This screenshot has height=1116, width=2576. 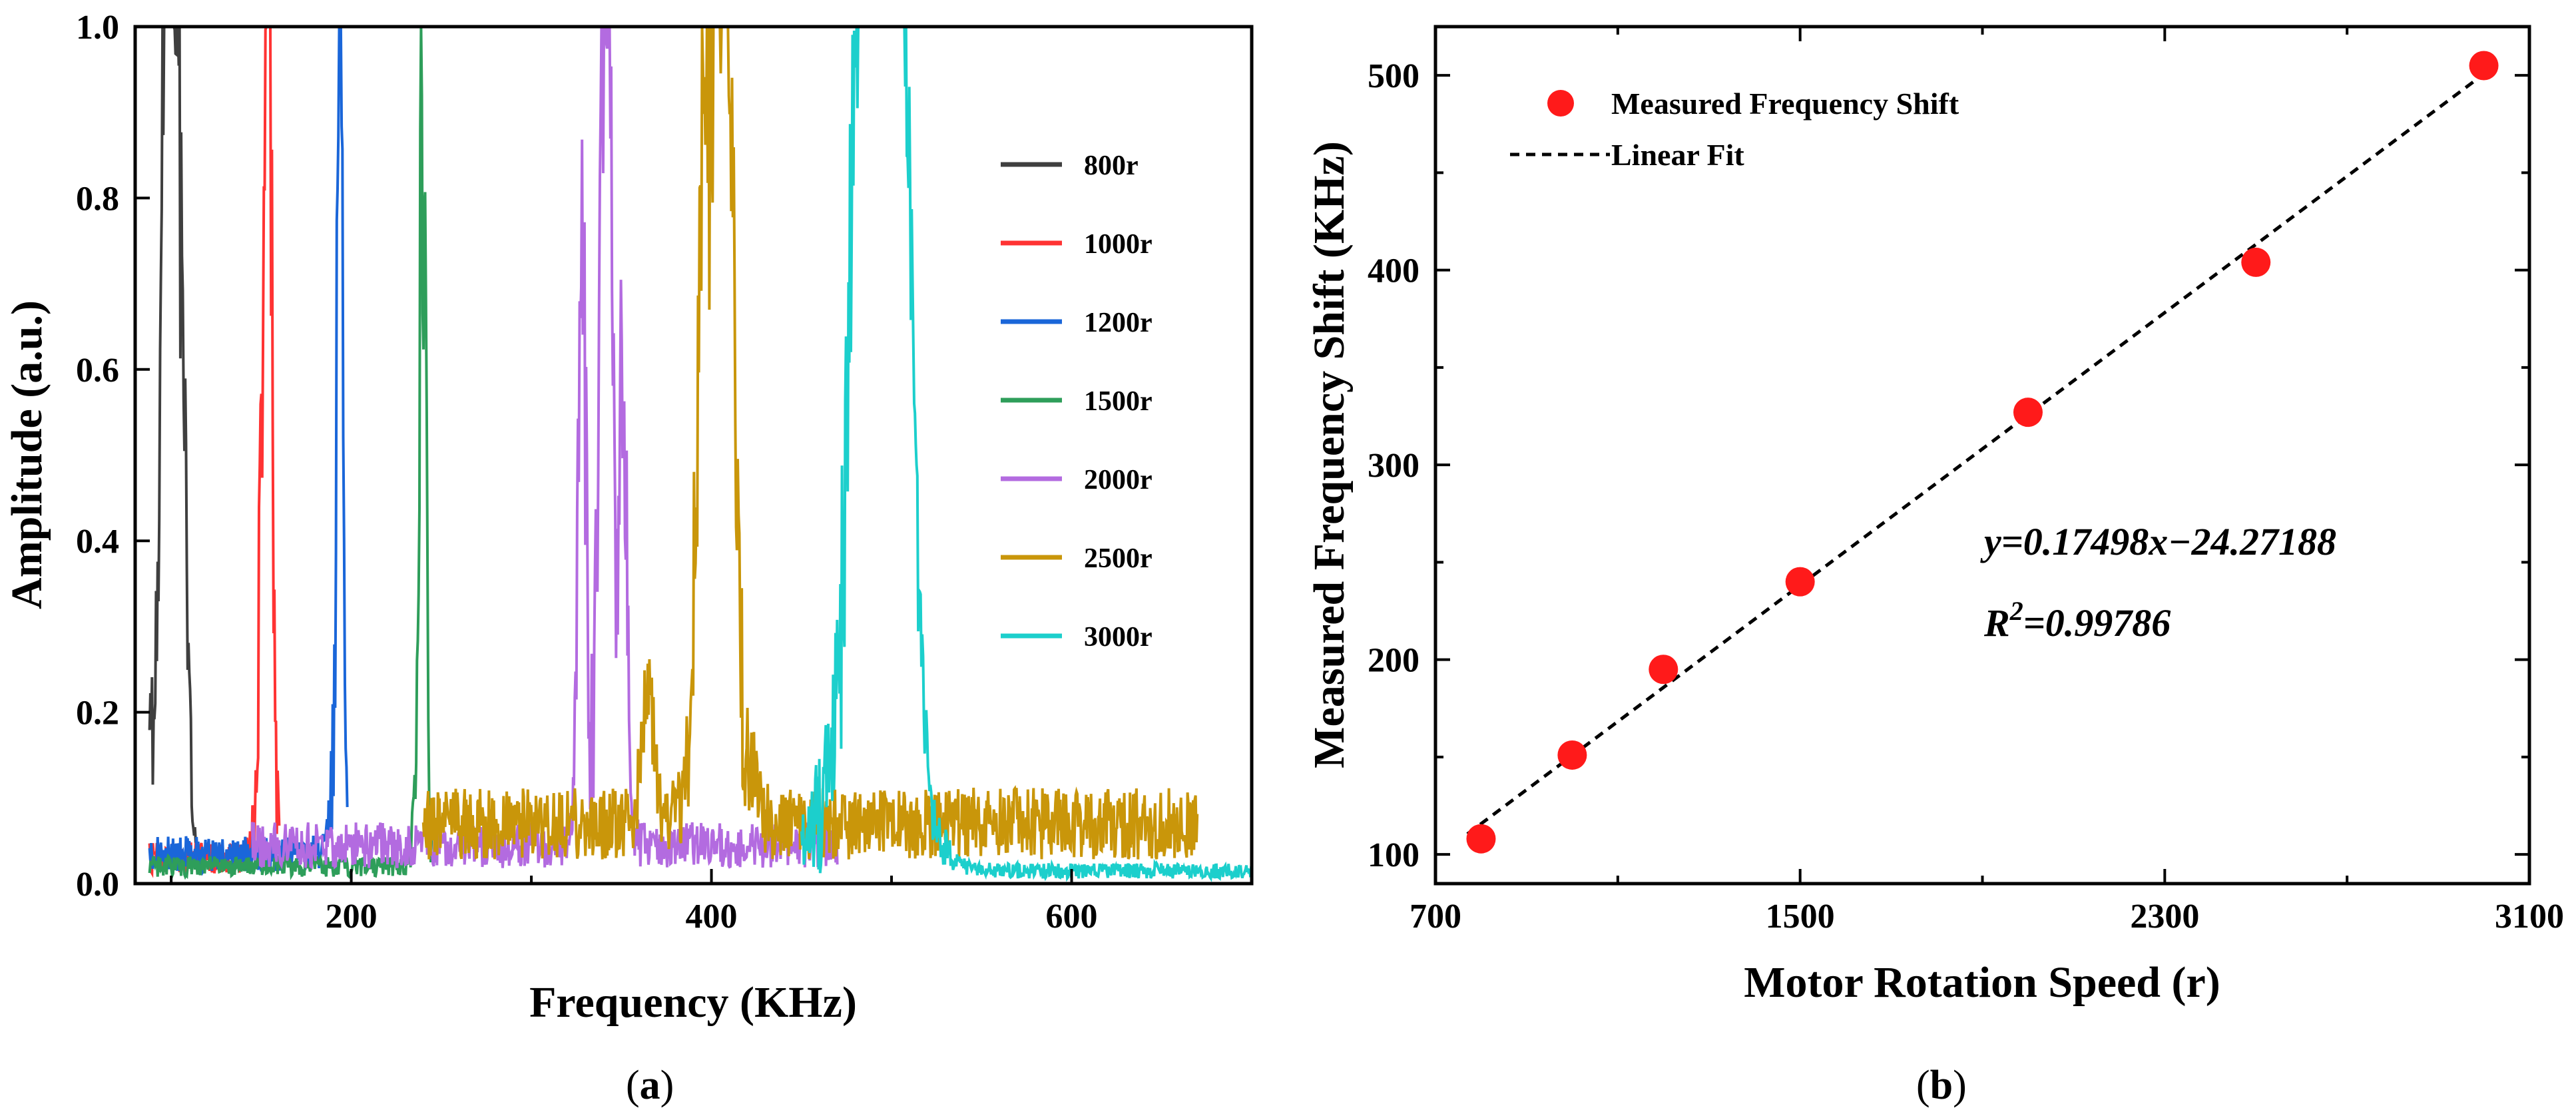 What do you see at coordinates (1119, 323) in the screenshot?
I see `legend-label-1200r: 1200r` at bounding box center [1119, 323].